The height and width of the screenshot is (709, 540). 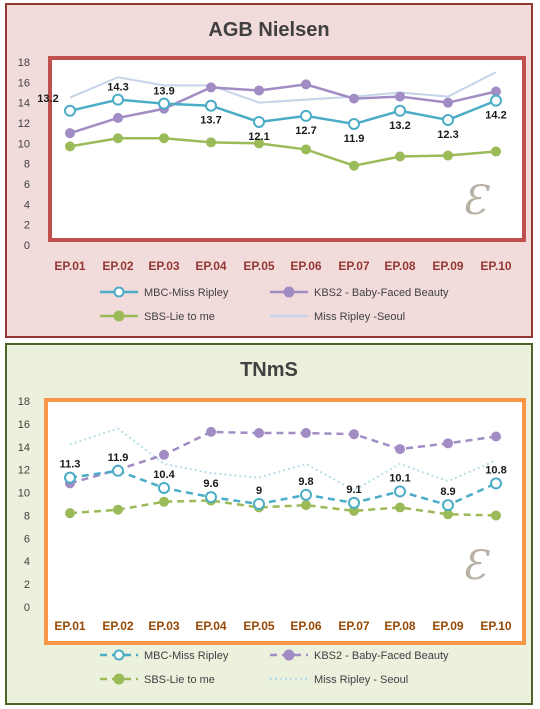 What do you see at coordinates (399, 126) in the screenshot?
I see `data-label: 13.2` at bounding box center [399, 126].